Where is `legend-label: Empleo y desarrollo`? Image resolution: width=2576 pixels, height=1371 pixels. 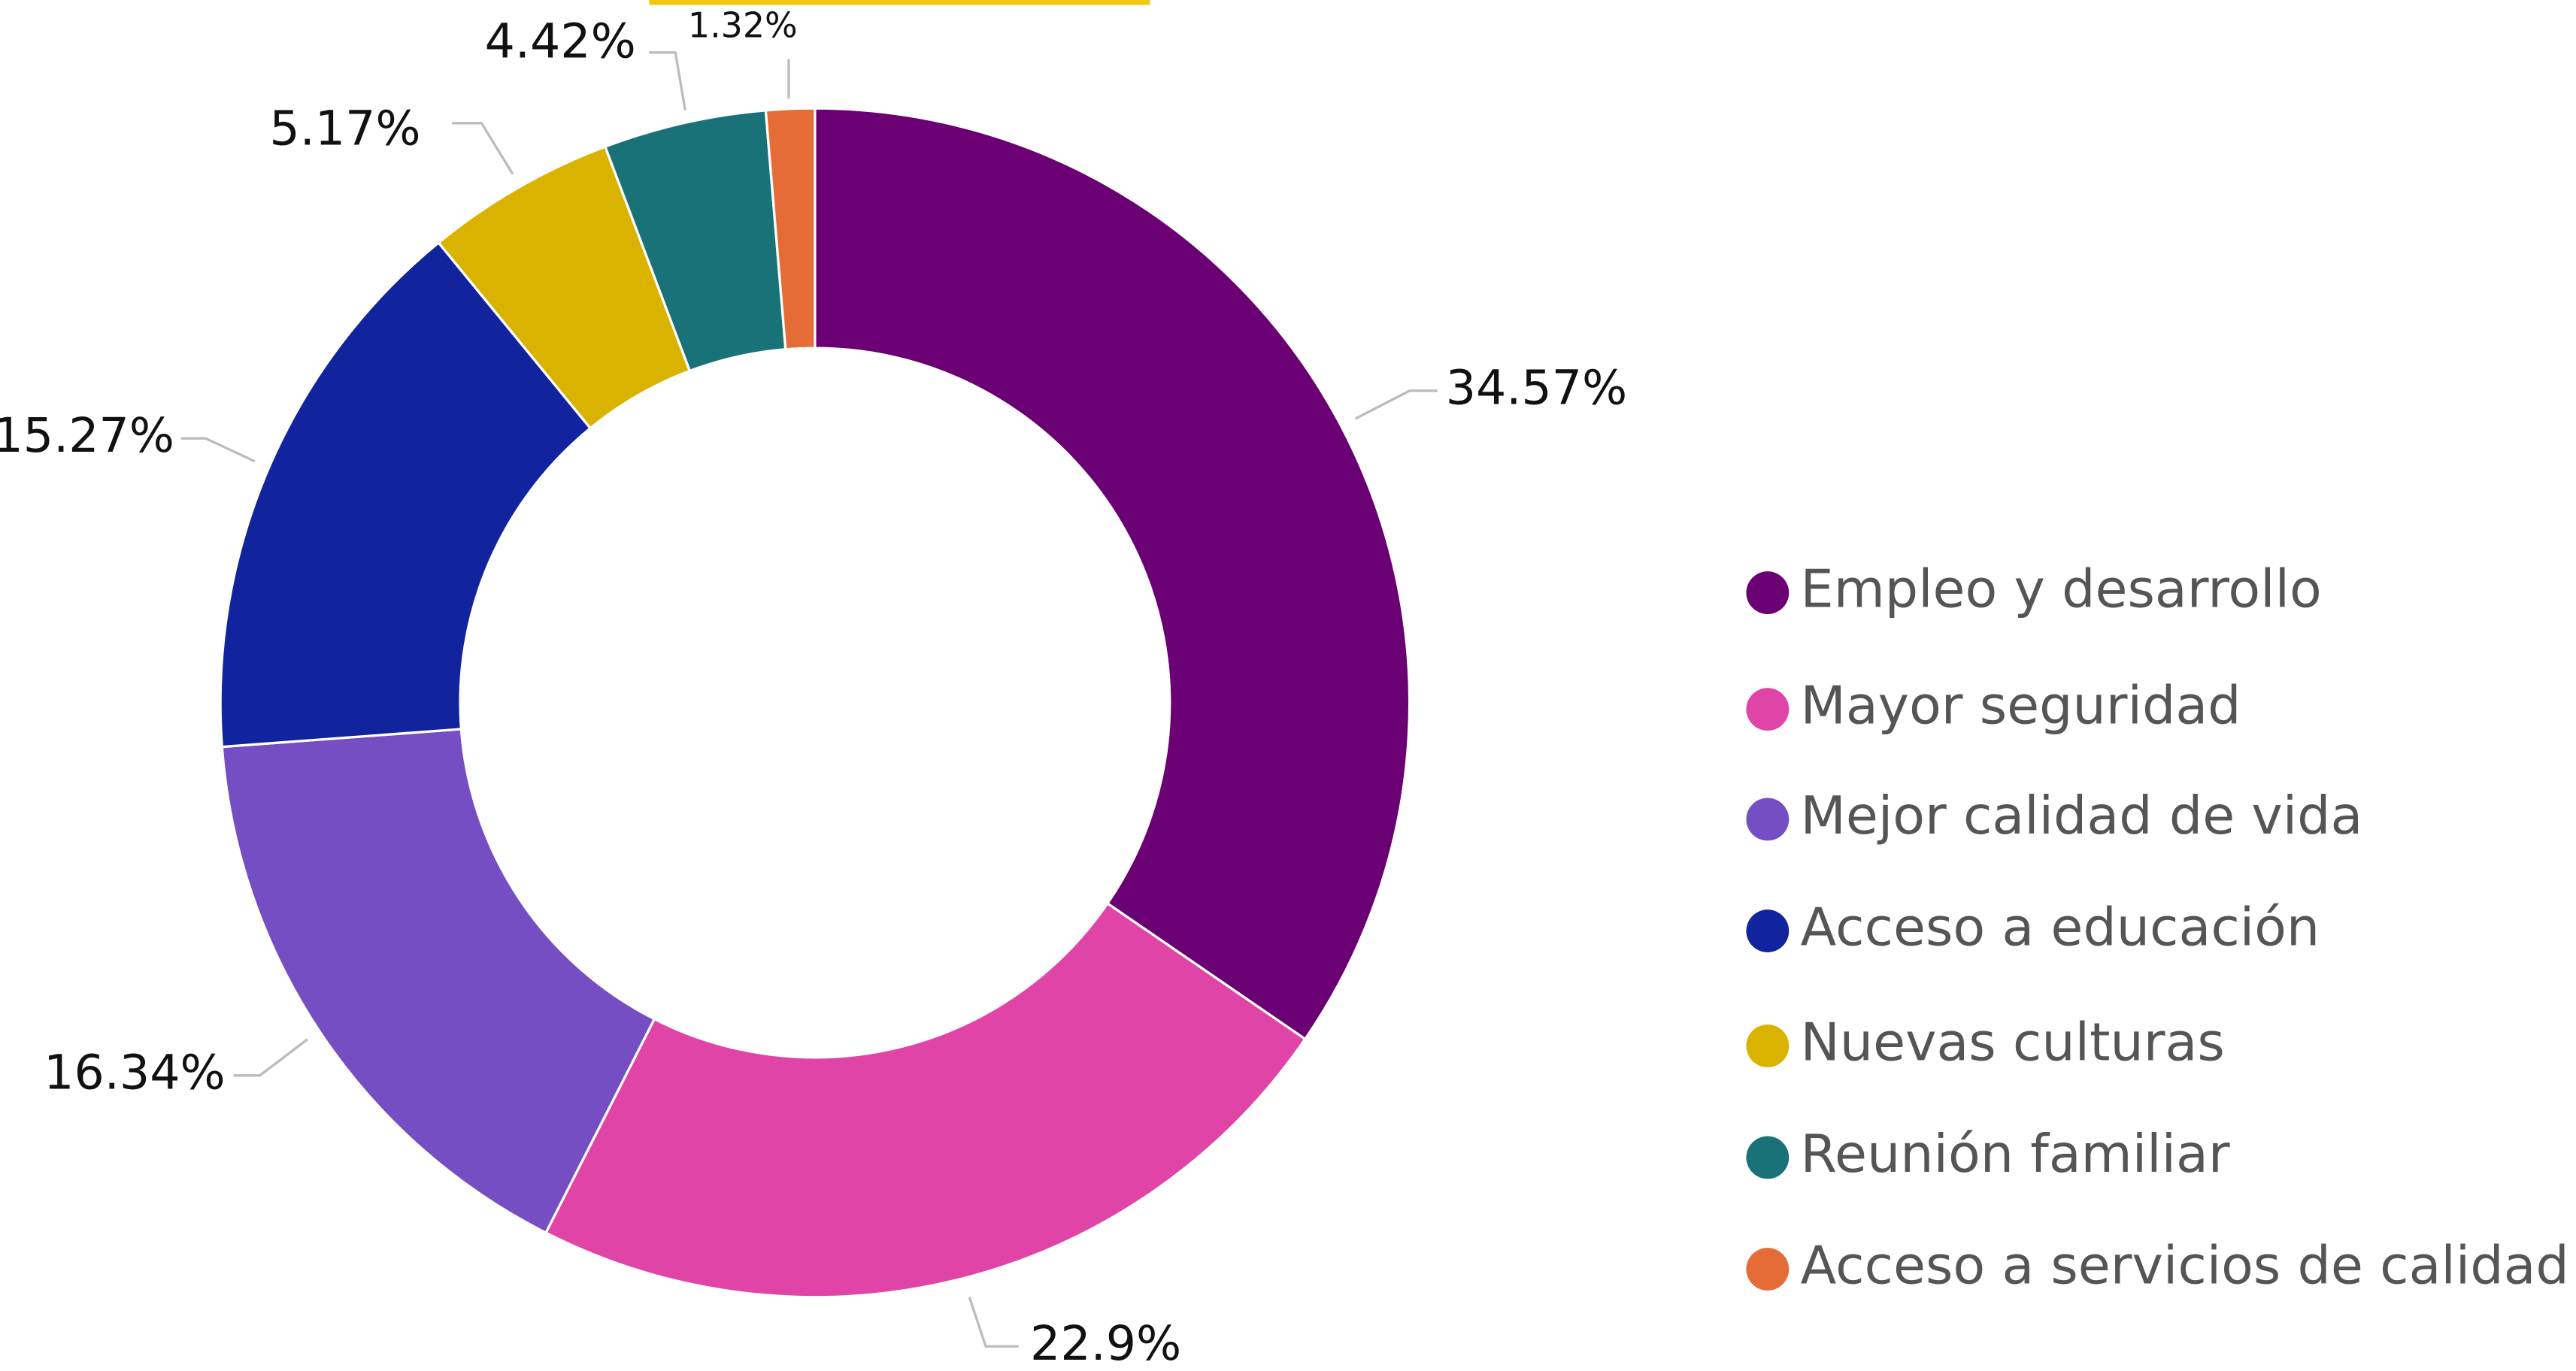
legend-label: Empleo y desarrollo is located at coordinates (2061, 589).